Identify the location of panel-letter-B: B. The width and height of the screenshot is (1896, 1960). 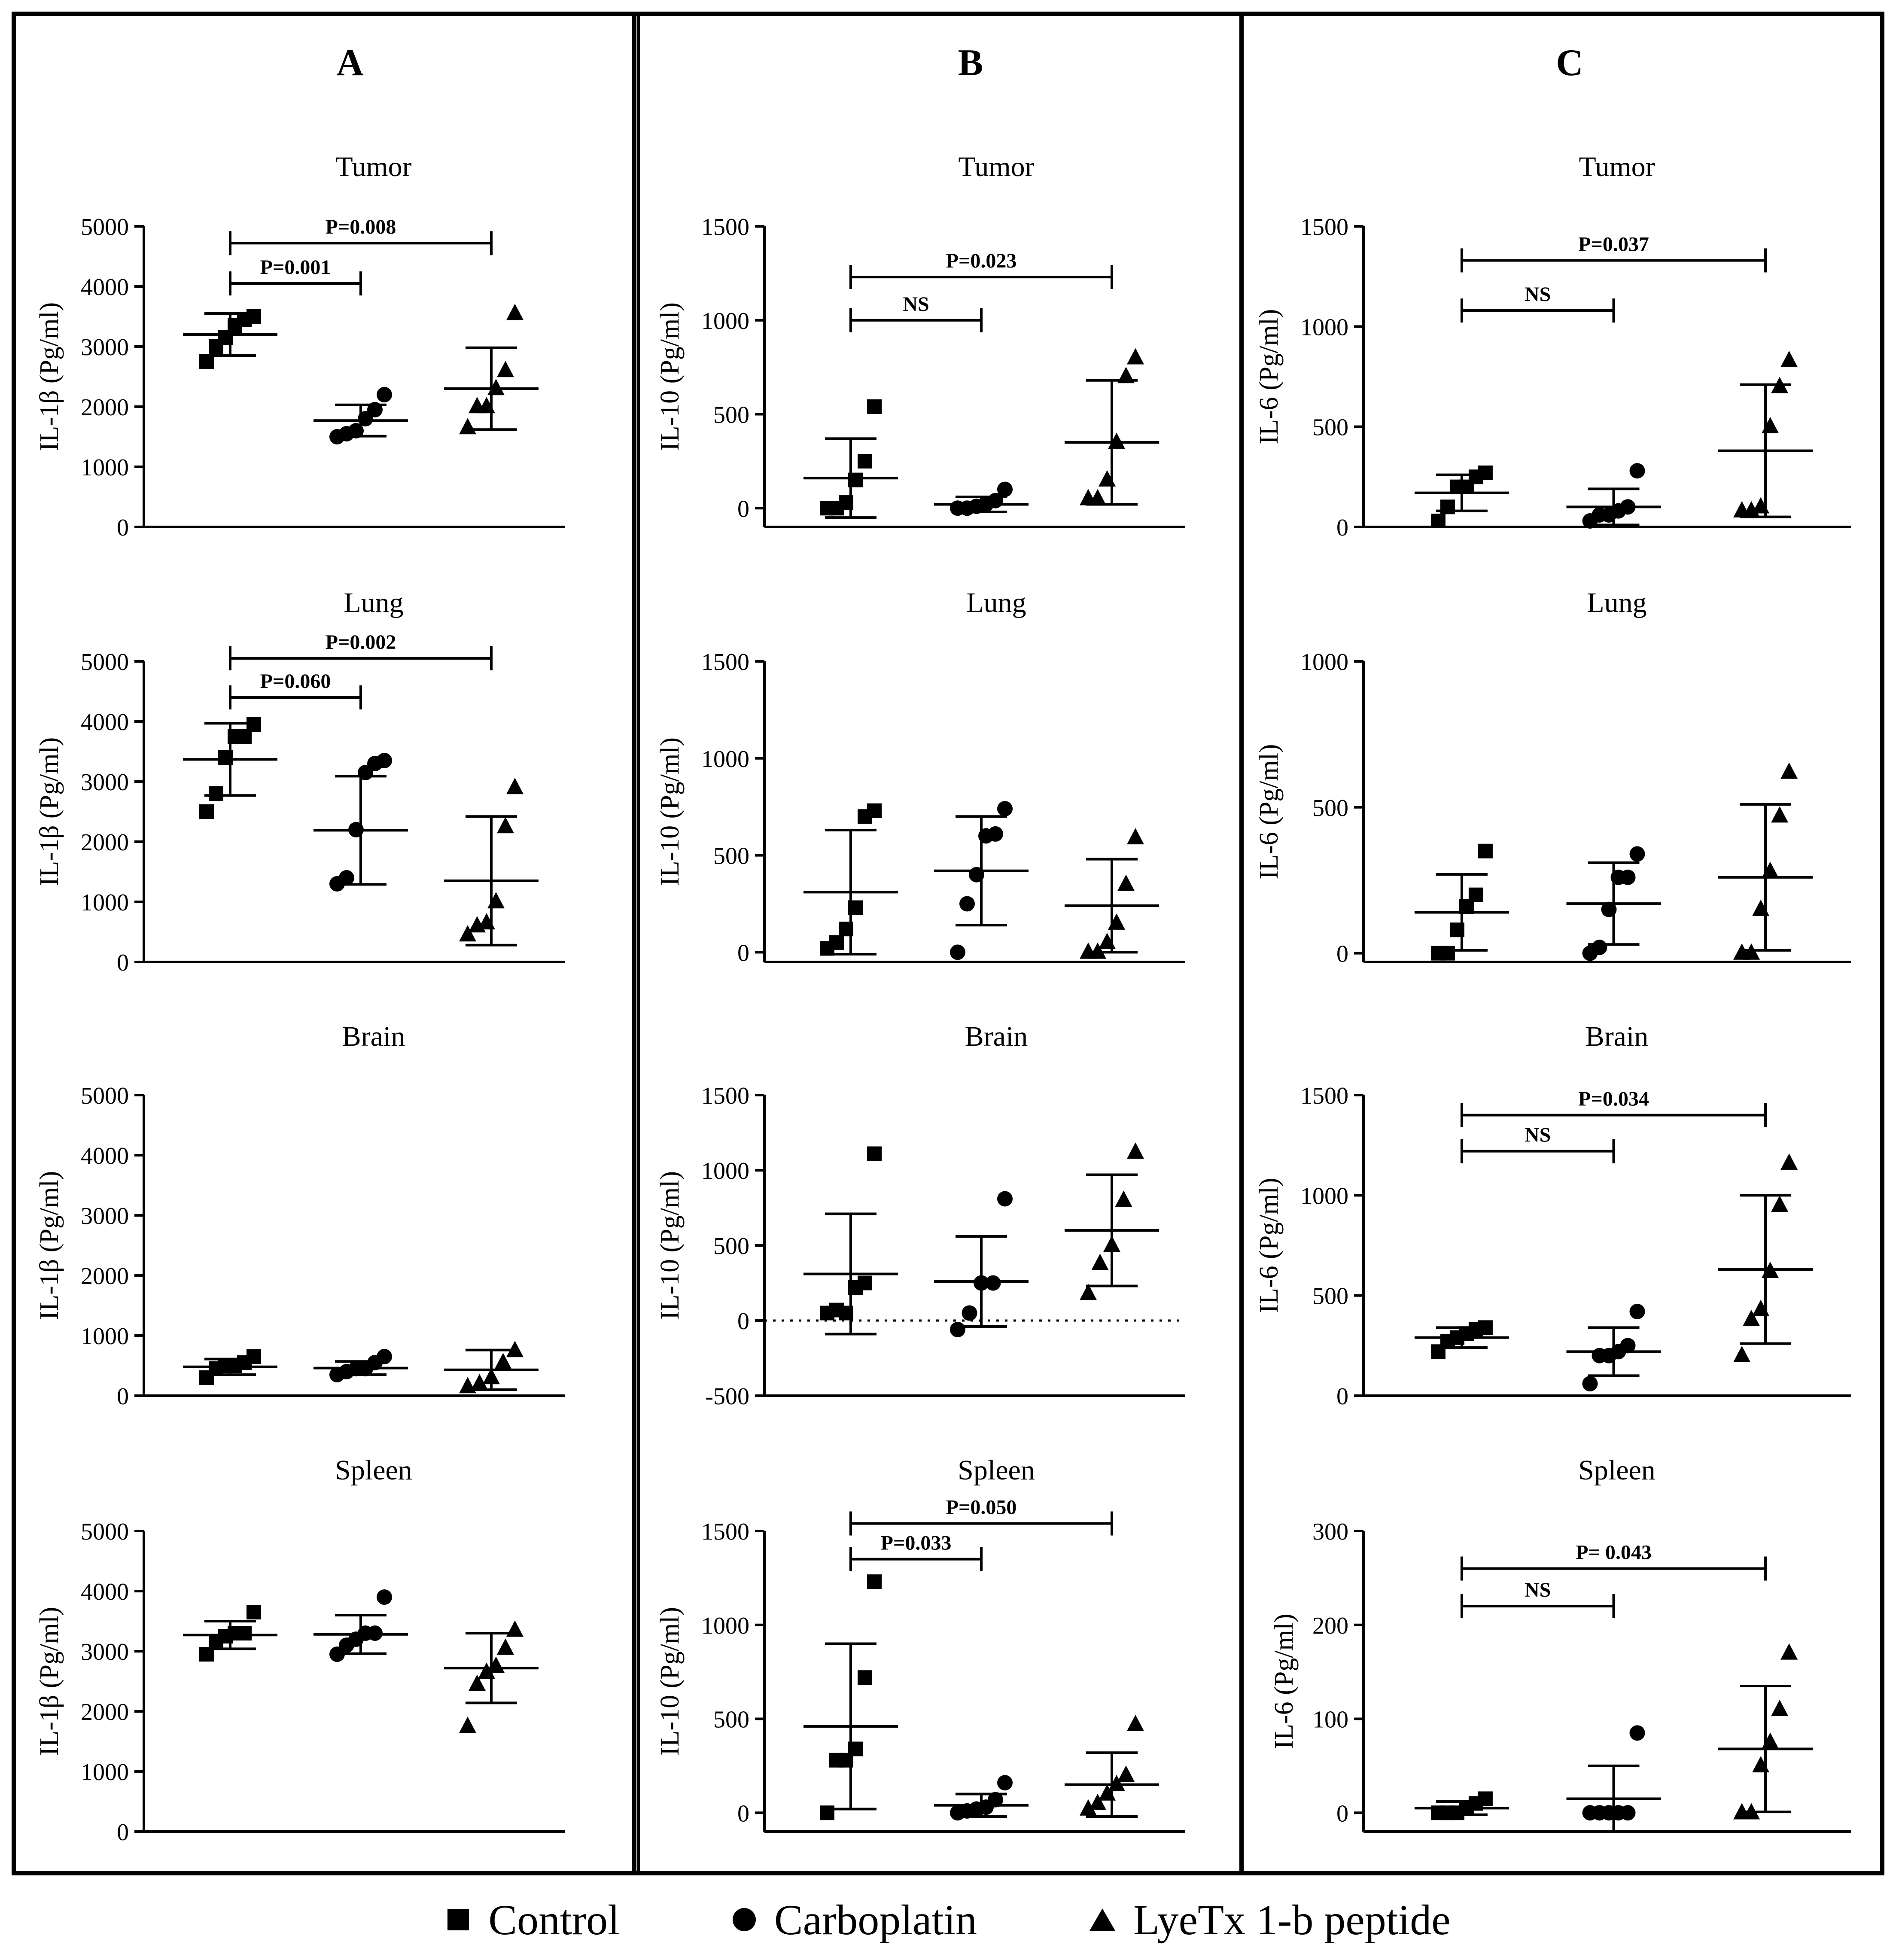
(970, 63).